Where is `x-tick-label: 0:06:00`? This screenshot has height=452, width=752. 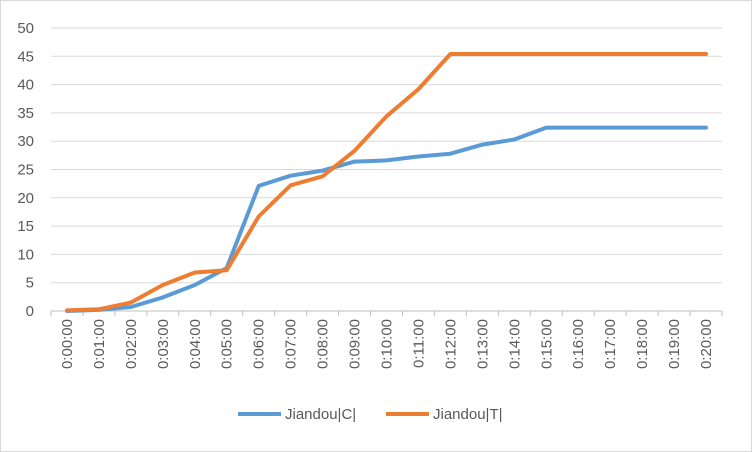
x-tick-label: 0:06:00 is located at coordinates (259, 344).